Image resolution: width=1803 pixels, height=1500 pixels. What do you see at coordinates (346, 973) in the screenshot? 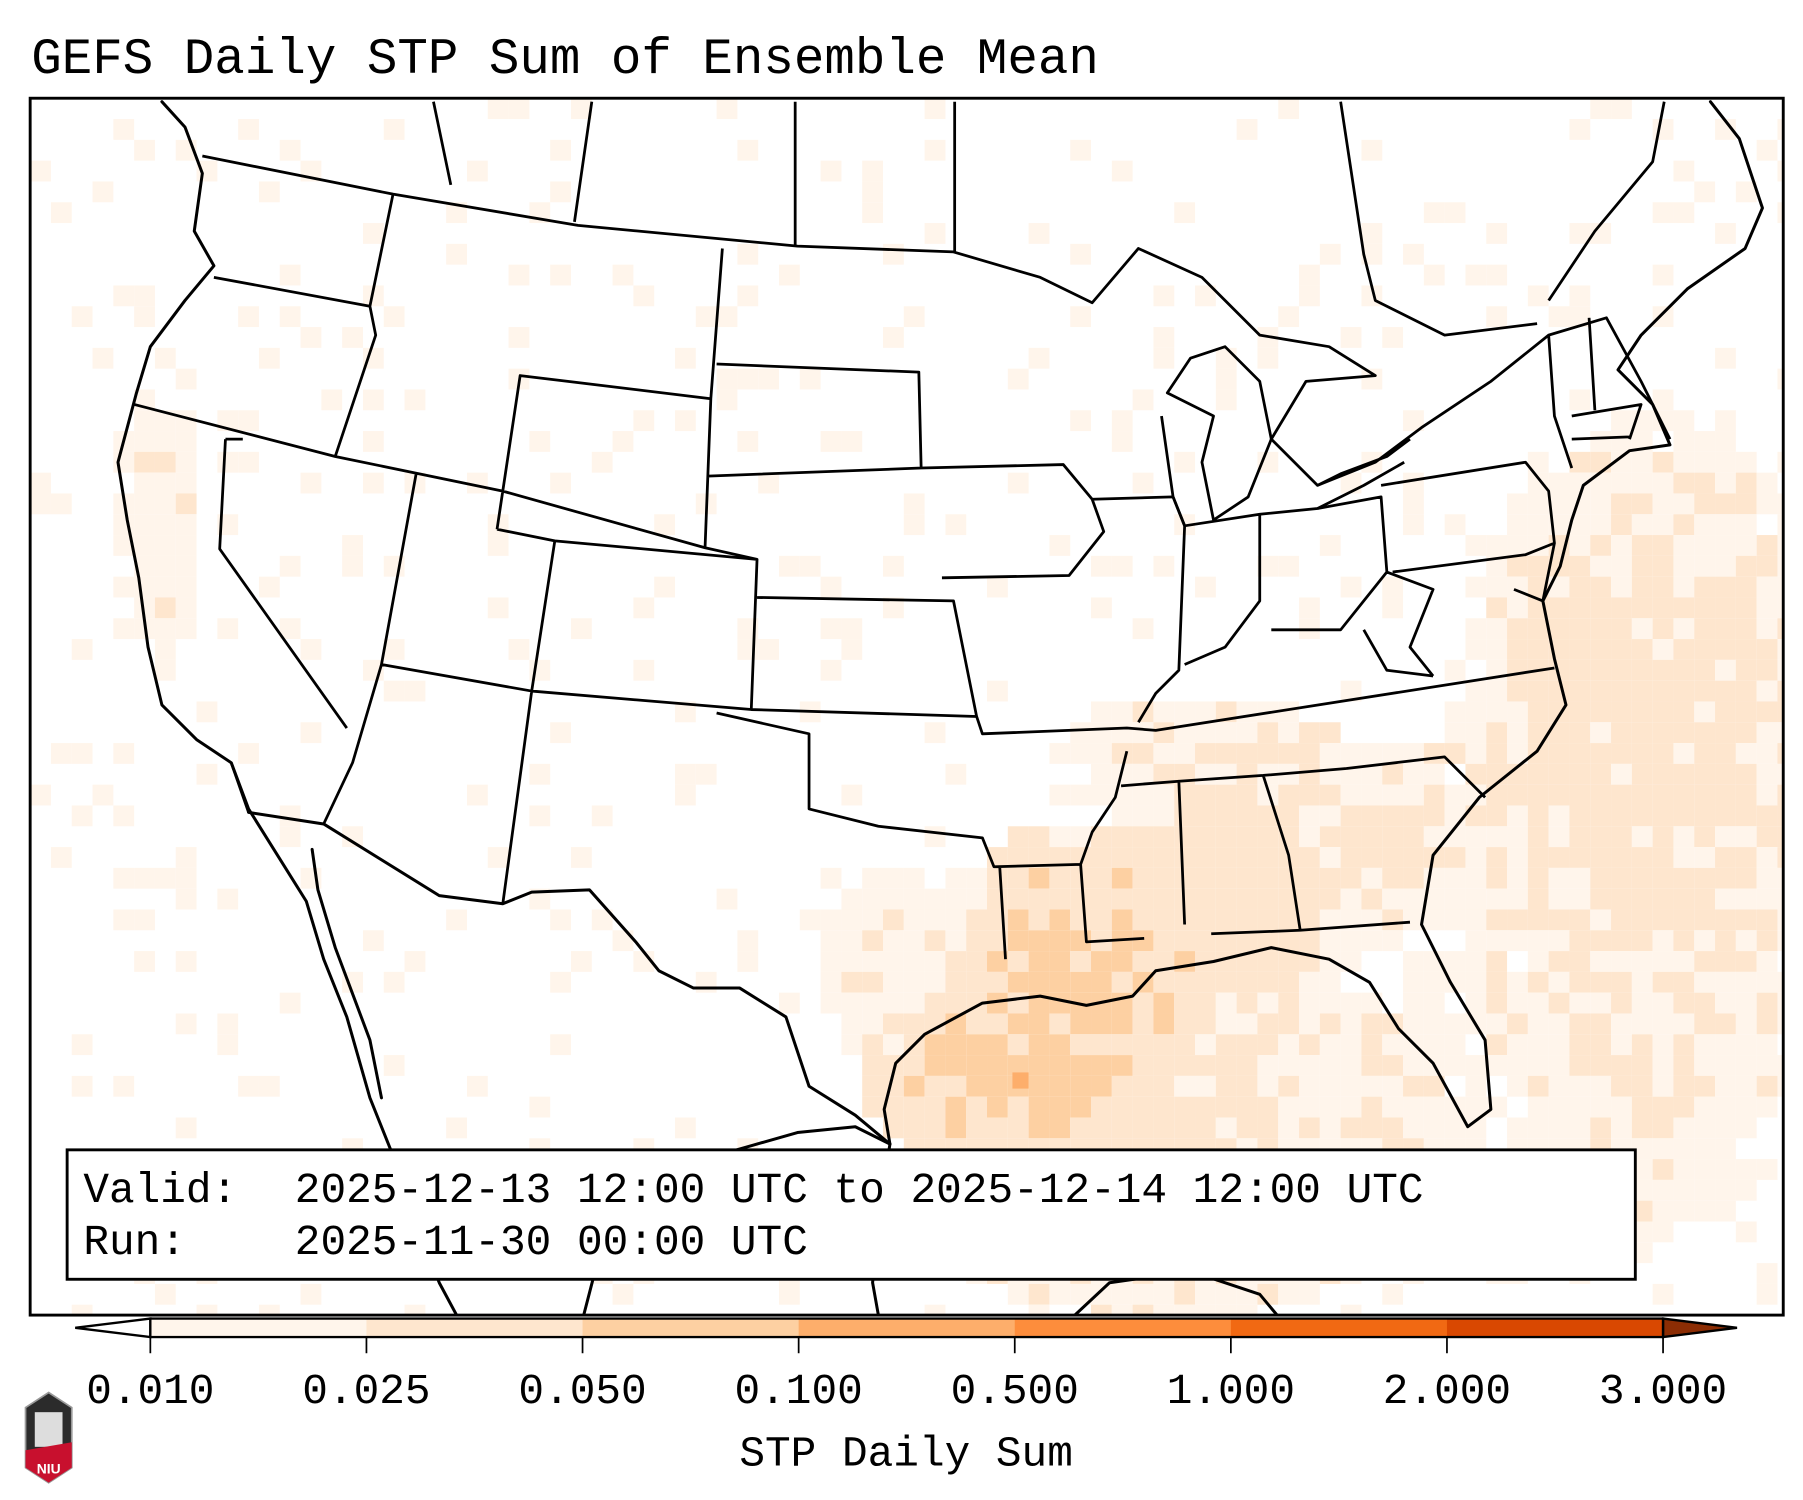
I see `baja-outline` at bounding box center [346, 973].